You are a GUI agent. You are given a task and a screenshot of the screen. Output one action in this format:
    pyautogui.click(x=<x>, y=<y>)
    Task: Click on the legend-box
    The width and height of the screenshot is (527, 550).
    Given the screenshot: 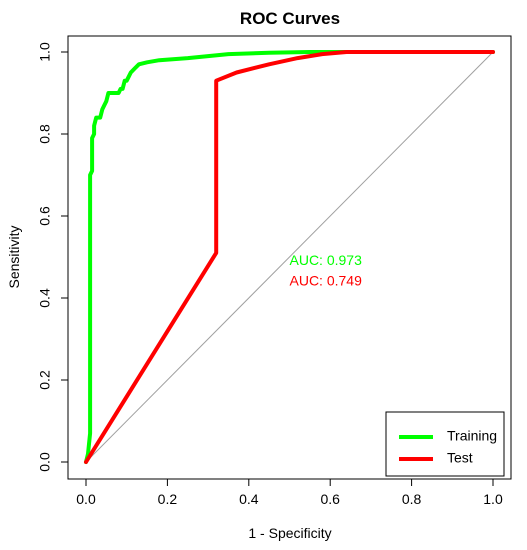 What is the action you would take?
    pyautogui.click(x=445, y=444)
    